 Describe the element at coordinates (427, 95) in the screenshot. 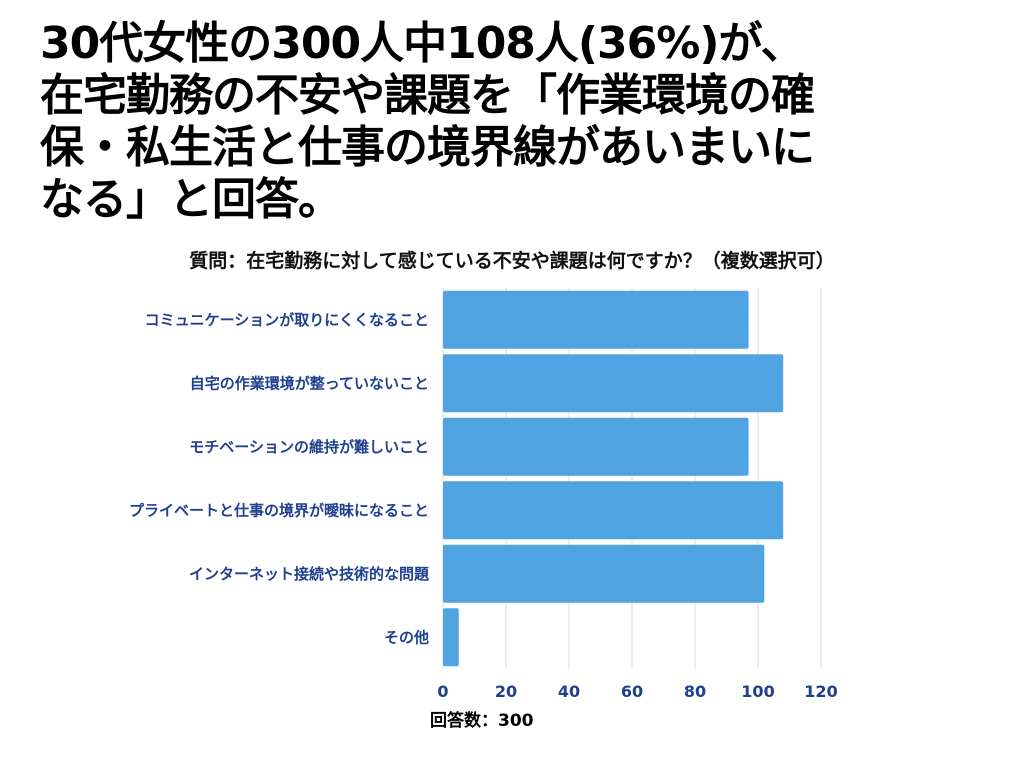

I see `headline-line: 在宅勤務の不安や課題を「作業環境の確` at that location.